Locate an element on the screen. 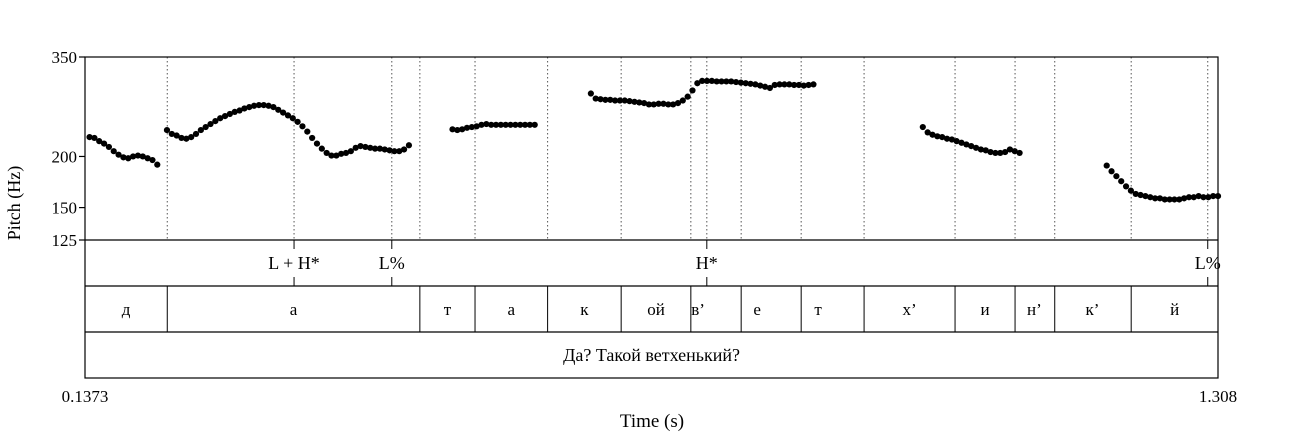  y-axis-label: Pitch (Hz) is located at coordinates (14, 203).